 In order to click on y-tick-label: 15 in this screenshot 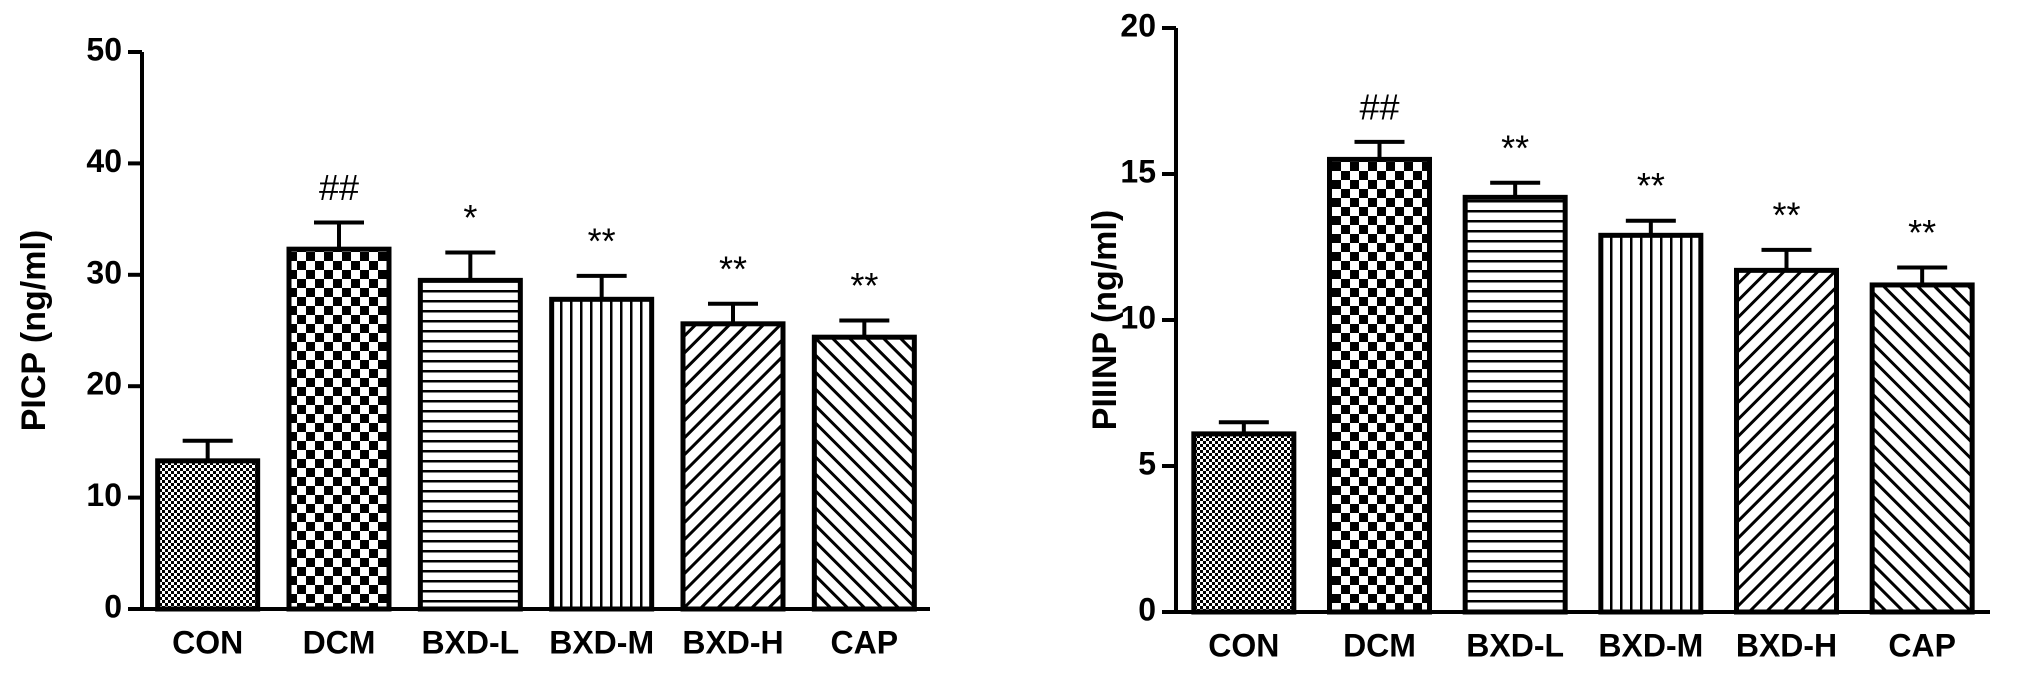, I will do `click(1138, 171)`.